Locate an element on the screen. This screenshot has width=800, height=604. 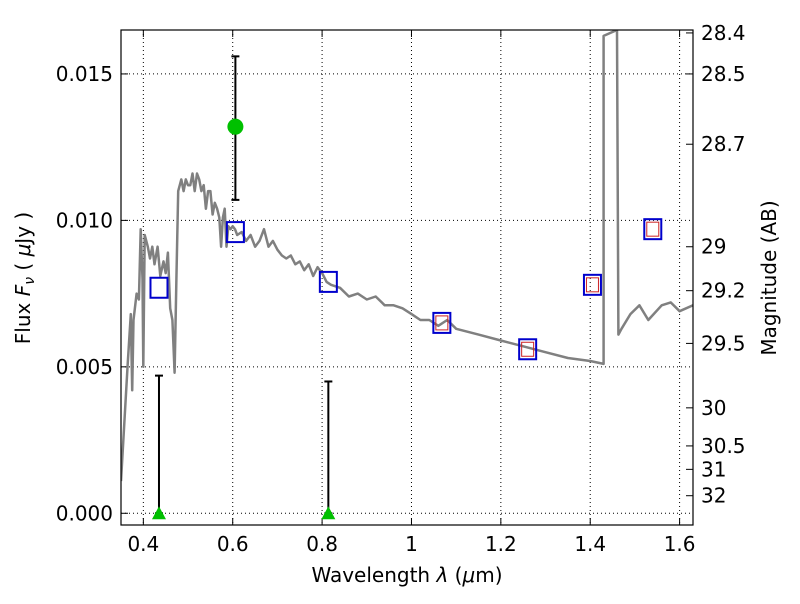
magnitude-tick-label: 31 is located at coordinates (713, 469).